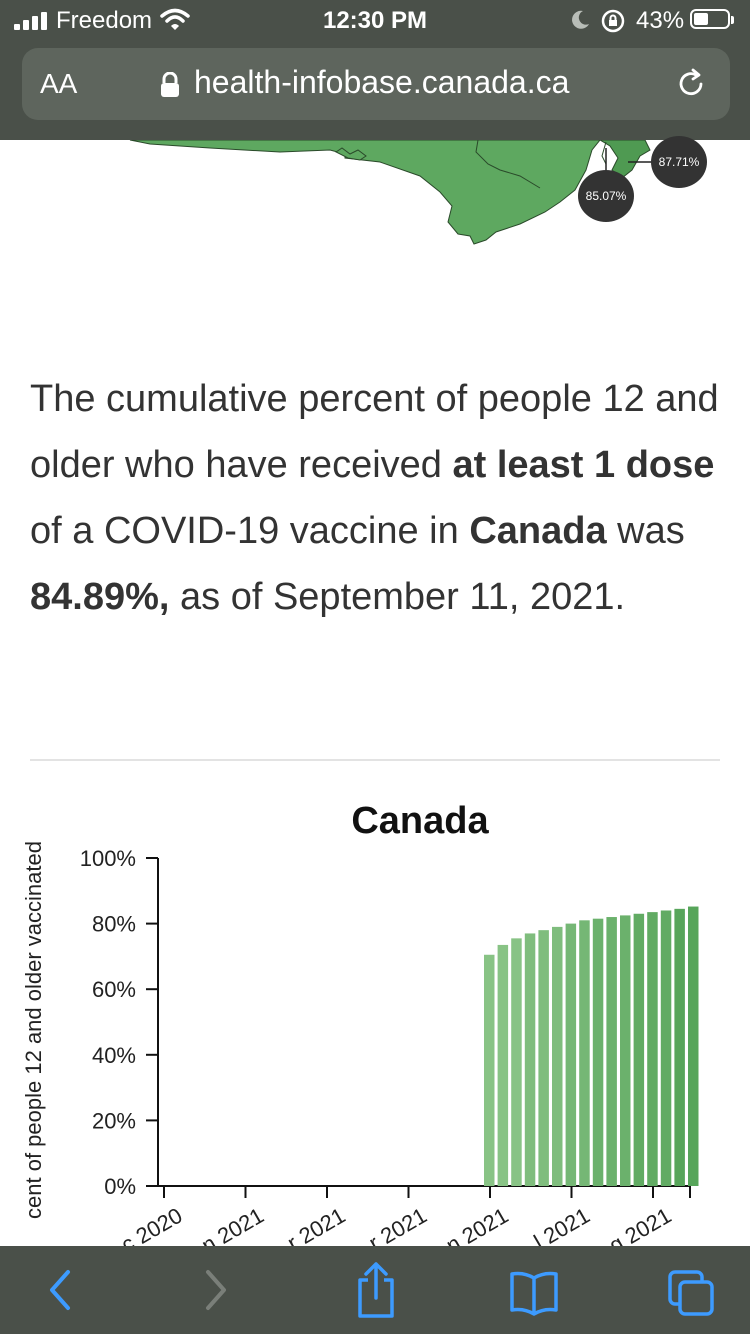 The image size is (750, 1334). What do you see at coordinates (114, 989) in the screenshot?
I see `y-tick-label: 60%` at bounding box center [114, 989].